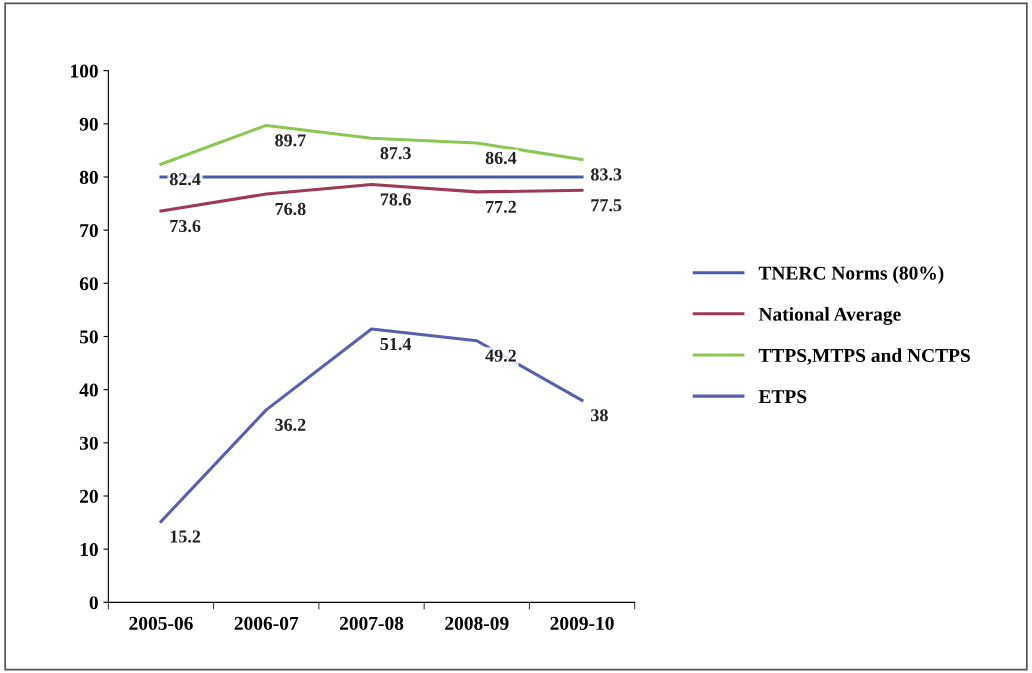 This screenshot has height=673, width=1032. I want to click on data-label: 77.5, so click(606, 205).